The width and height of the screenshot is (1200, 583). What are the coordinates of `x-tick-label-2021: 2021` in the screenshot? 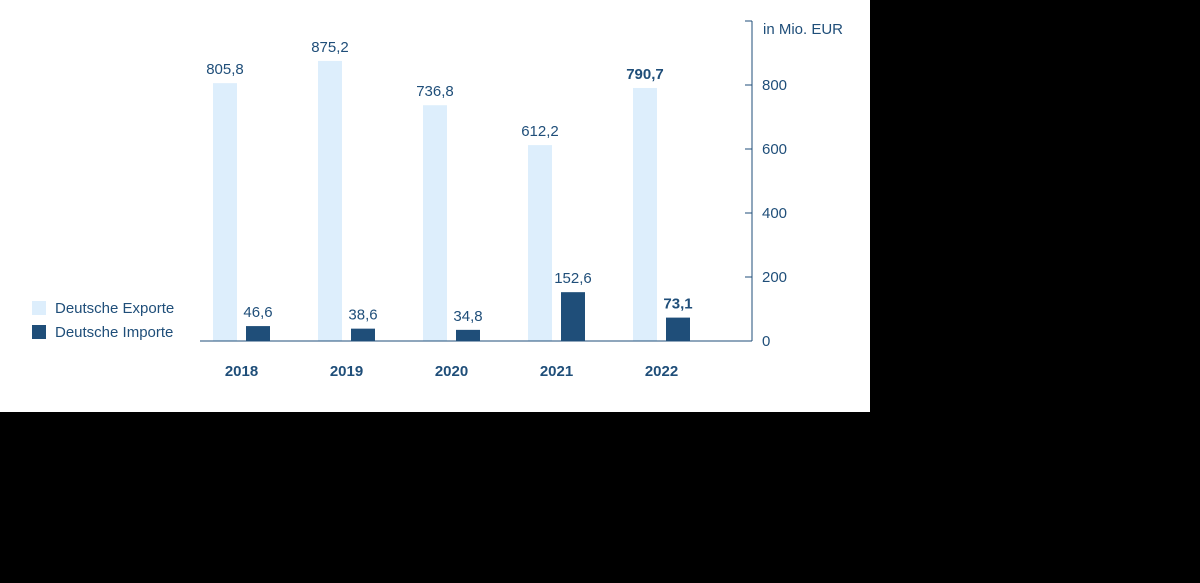 It's located at (556, 371).